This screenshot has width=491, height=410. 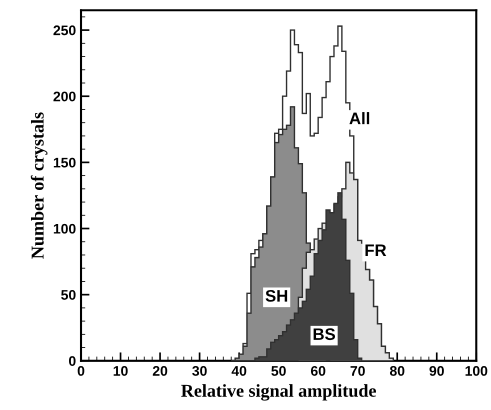 I want to click on y-tick-label: 50, so click(x=68, y=295).